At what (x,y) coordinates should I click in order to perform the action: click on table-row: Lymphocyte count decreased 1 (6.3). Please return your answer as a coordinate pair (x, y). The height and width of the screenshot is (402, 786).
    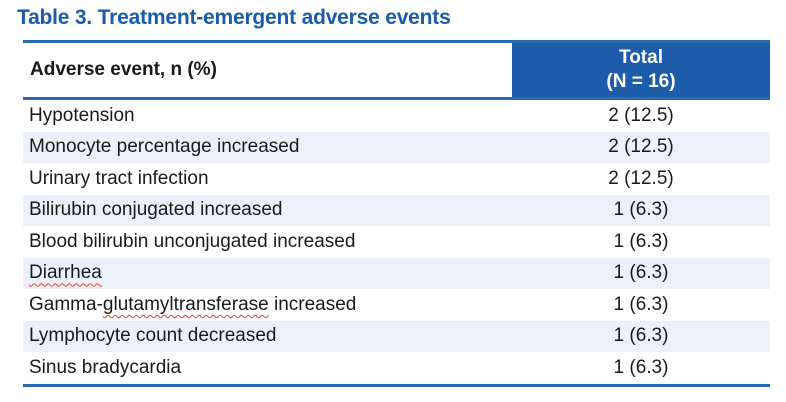
    Looking at the image, I should click on (396, 336).